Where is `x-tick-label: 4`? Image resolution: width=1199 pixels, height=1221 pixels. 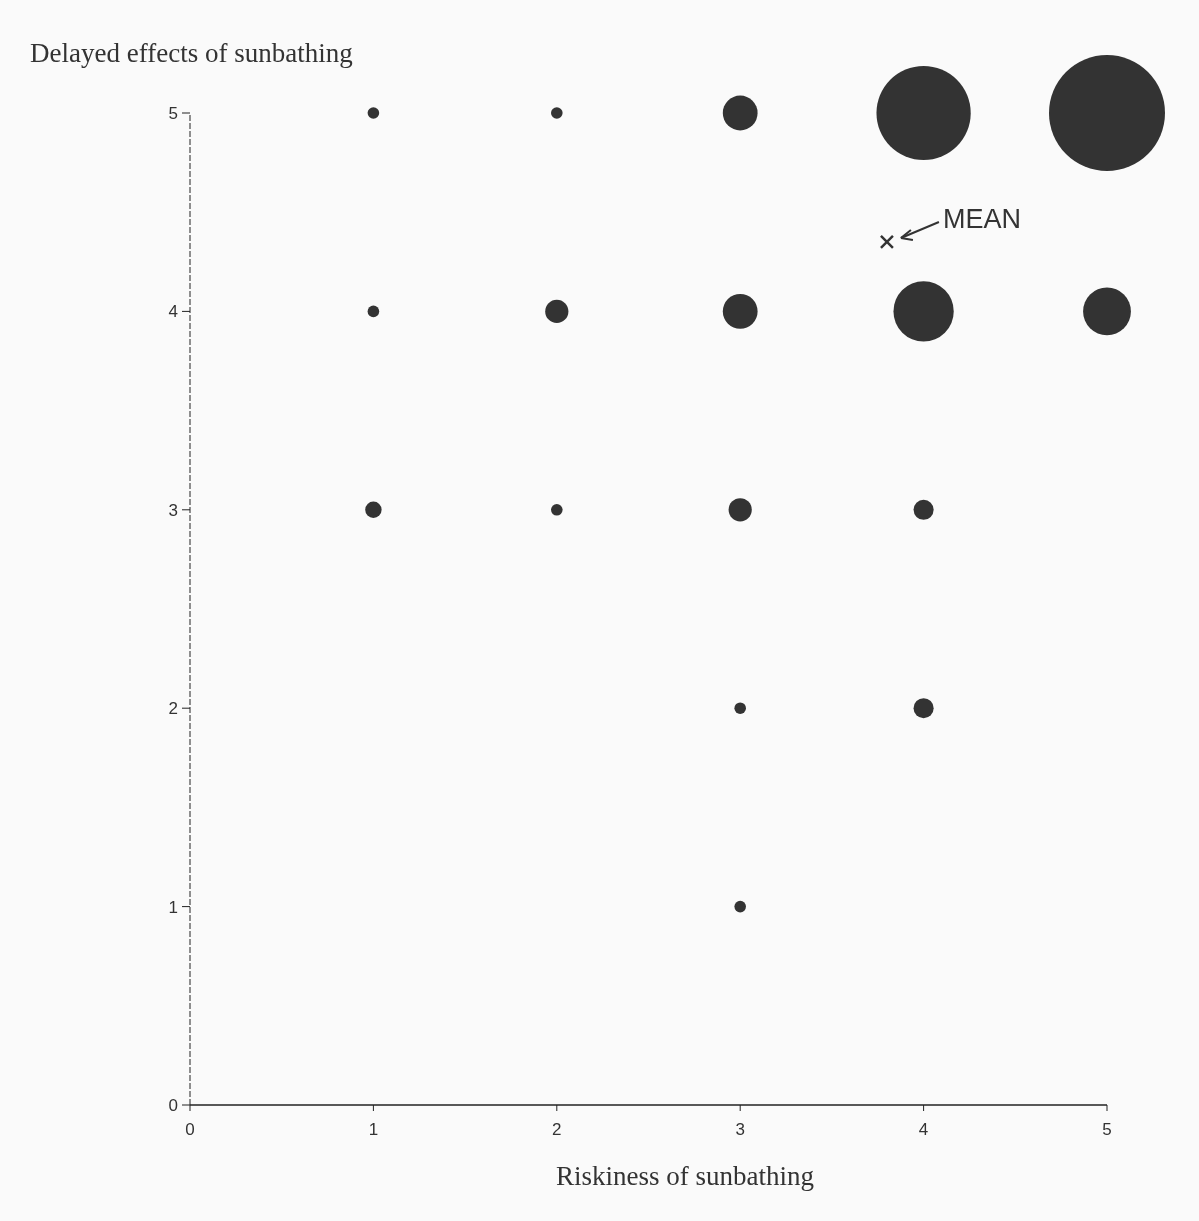 x-tick-label: 4 is located at coordinates (923, 1129).